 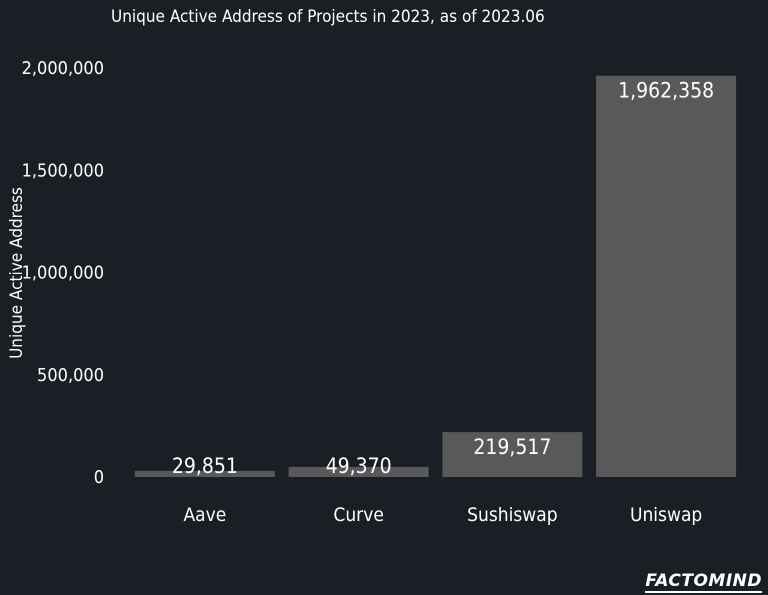 What do you see at coordinates (666, 276) in the screenshot?
I see `bar-uniswap` at bounding box center [666, 276].